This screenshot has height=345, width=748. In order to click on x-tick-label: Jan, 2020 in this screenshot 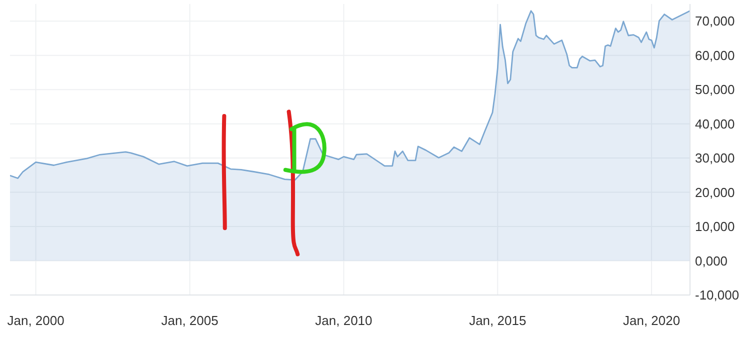, I will do `click(651, 320)`.